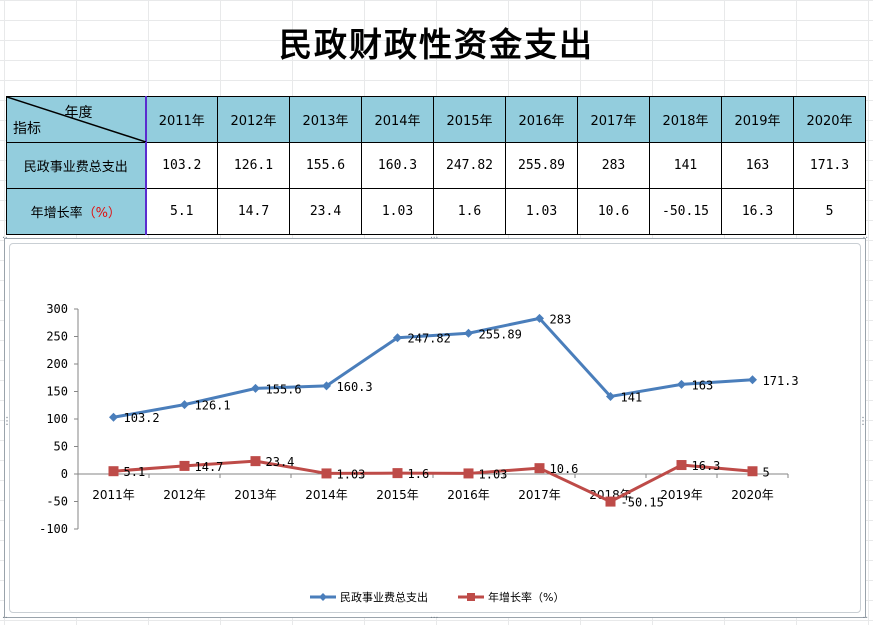 This screenshot has height=625, width=873. Describe the element at coordinates (541, 165) in the screenshot. I see `table-cell: 255.89` at that location.